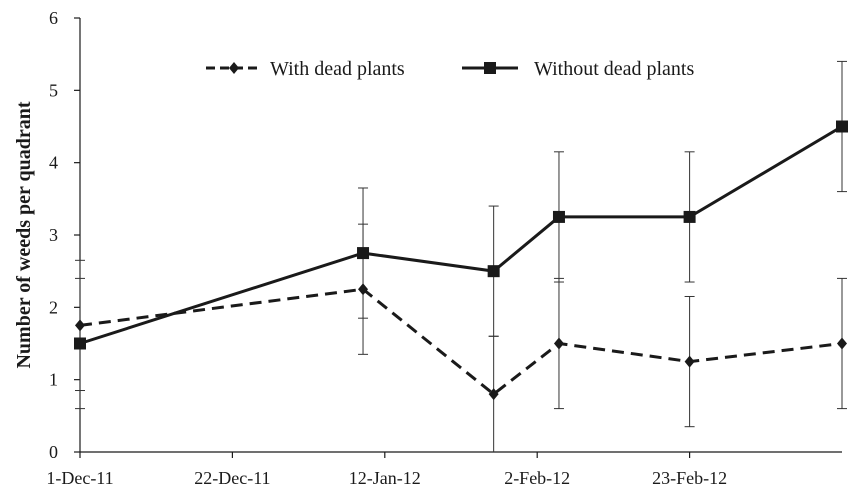 The image size is (851, 498). What do you see at coordinates (53, 90) in the screenshot?
I see `y-tick-label: 5` at bounding box center [53, 90].